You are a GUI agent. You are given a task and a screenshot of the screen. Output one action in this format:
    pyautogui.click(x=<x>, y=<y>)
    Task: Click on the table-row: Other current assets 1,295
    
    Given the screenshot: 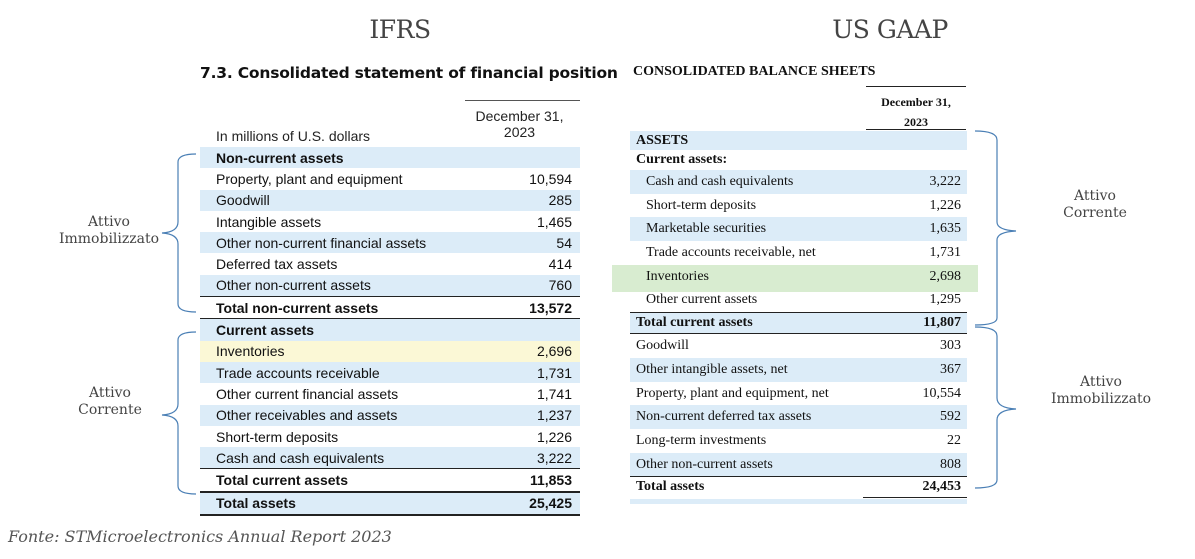 What is the action you would take?
    pyautogui.click(x=803, y=300)
    